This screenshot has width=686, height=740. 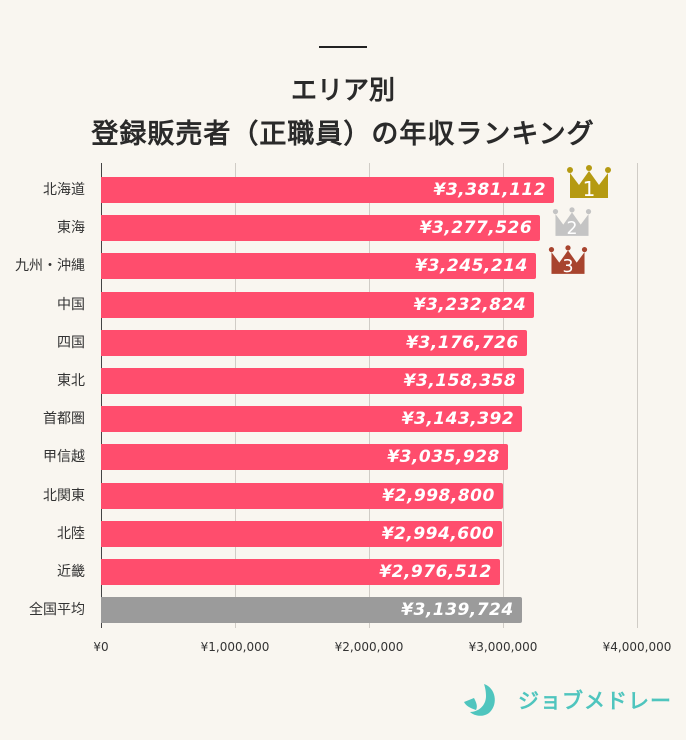 I want to click on bar: ¥3,158,358, so click(x=313, y=381).